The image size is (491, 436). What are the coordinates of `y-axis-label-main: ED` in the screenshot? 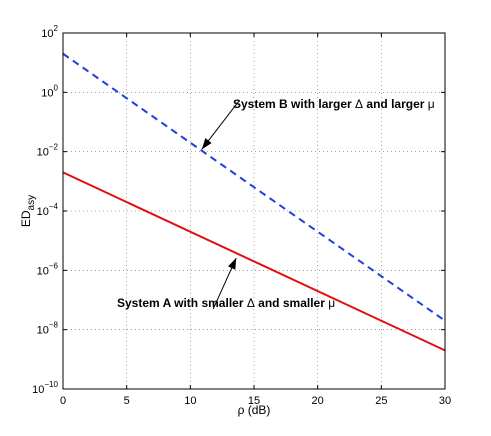 It's located at (26, 218).